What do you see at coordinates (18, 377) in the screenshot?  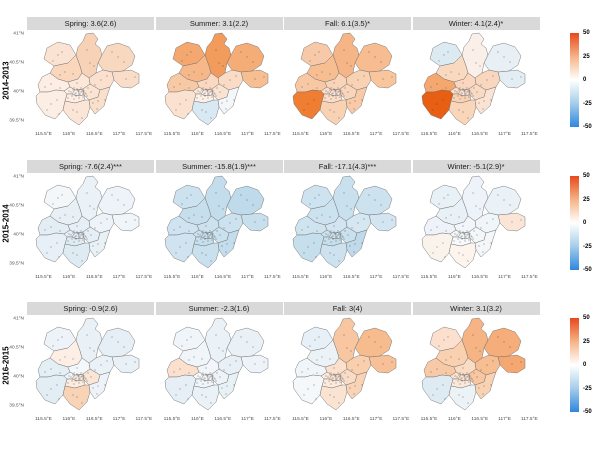 I see `y-tick-label: 40°N` at bounding box center [18, 377].